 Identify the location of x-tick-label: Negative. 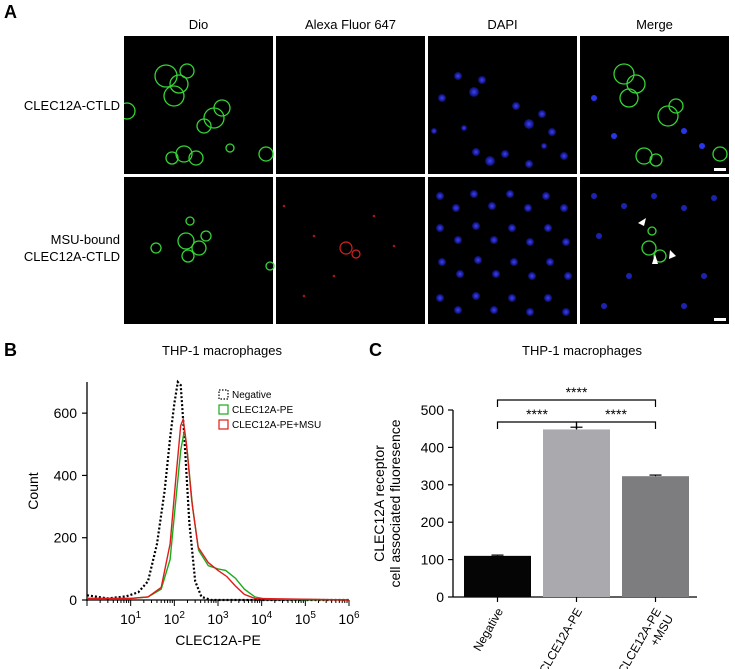
(488, 629).